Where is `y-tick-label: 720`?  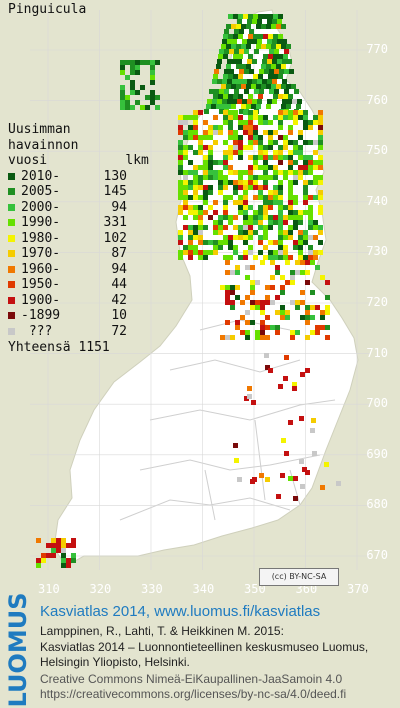
y-tick-label: 720 is located at coordinates (377, 302).